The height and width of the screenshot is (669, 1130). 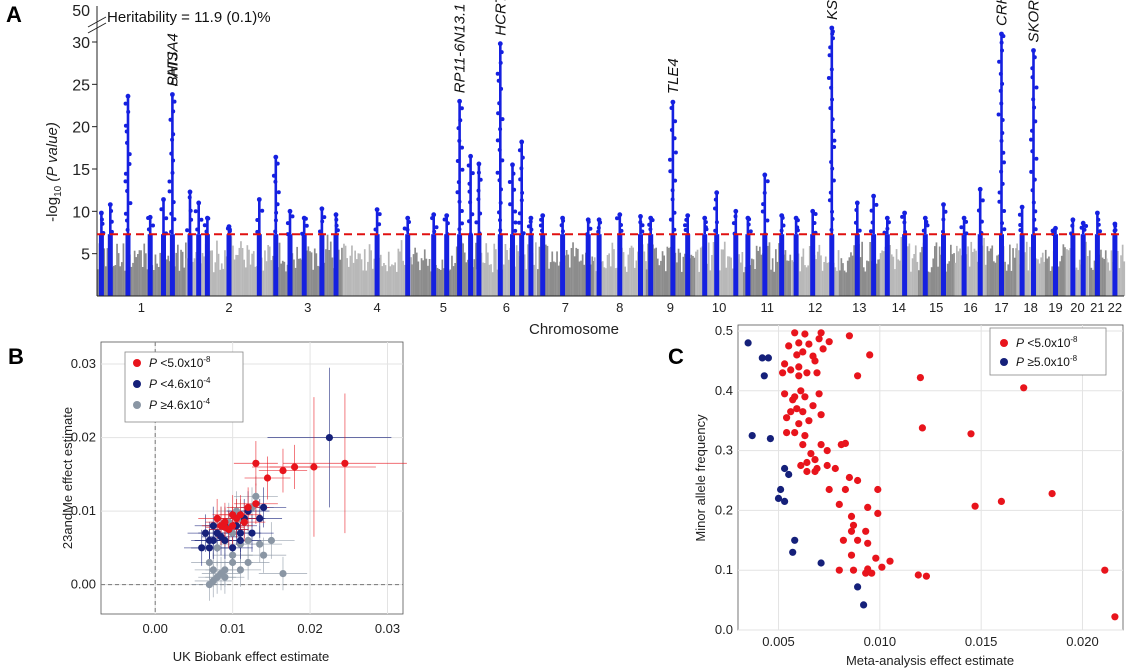 What do you see at coordinates (724, 330) in the screenshot?
I see `y-tick-label: 0.5` at bounding box center [724, 330].